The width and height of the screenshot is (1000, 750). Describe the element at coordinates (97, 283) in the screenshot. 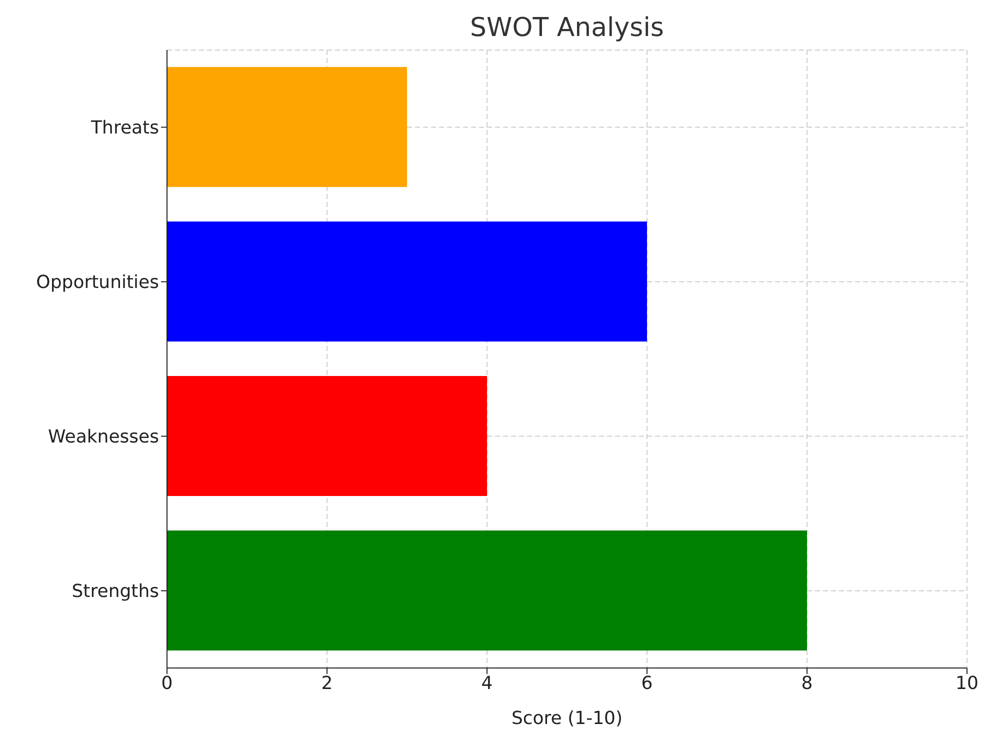

I see `y-tick-label: Opportunities` at that location.